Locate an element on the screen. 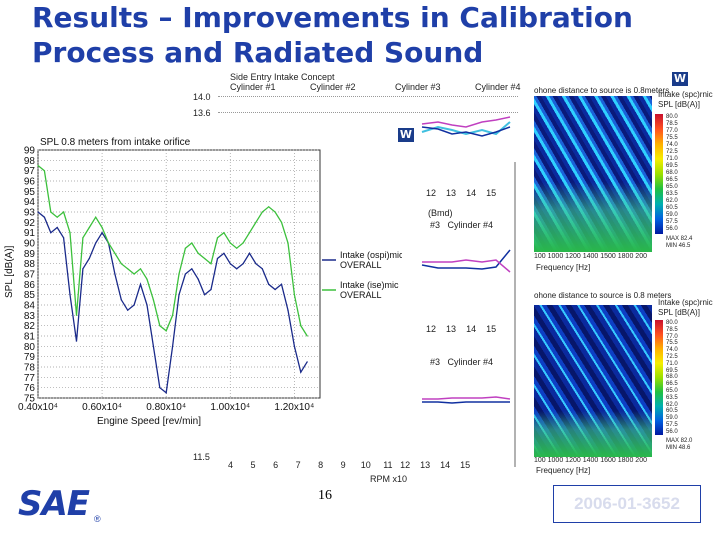 Image resolution: width=720 pixels, height=540 pixels. legend-label-1-overall: OVERALL is located at coordinates (361, 265).